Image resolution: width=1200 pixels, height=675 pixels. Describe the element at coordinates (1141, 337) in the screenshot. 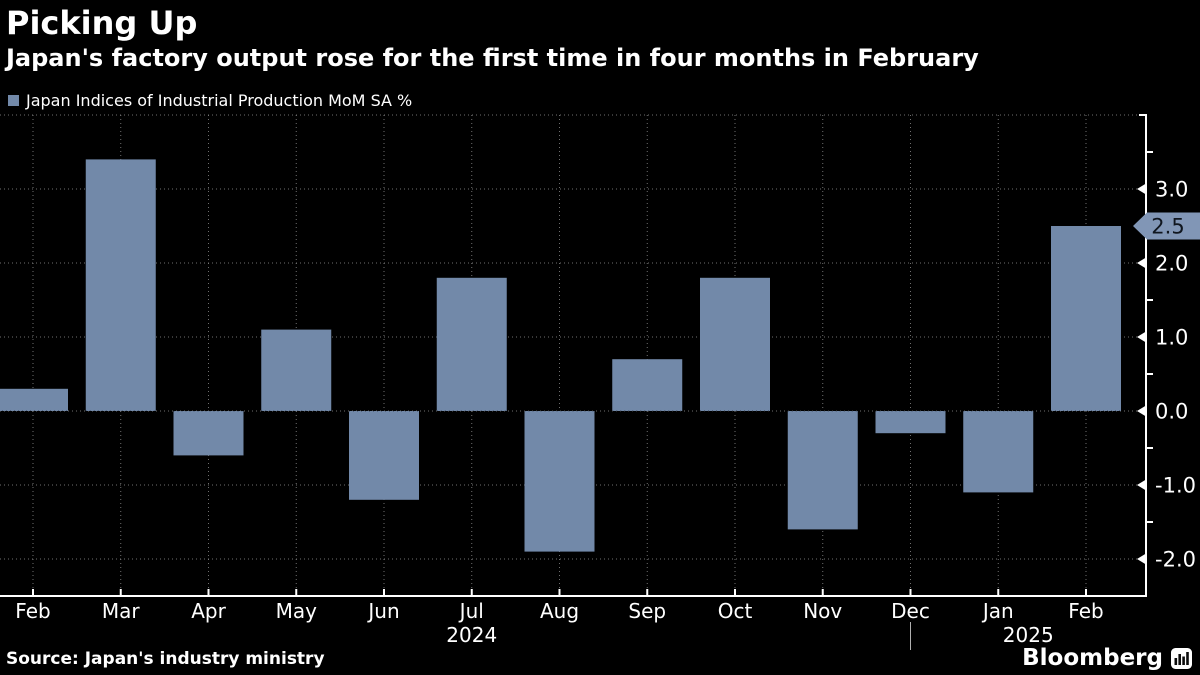

I see `y-tick-arrow-1.0` at that location.